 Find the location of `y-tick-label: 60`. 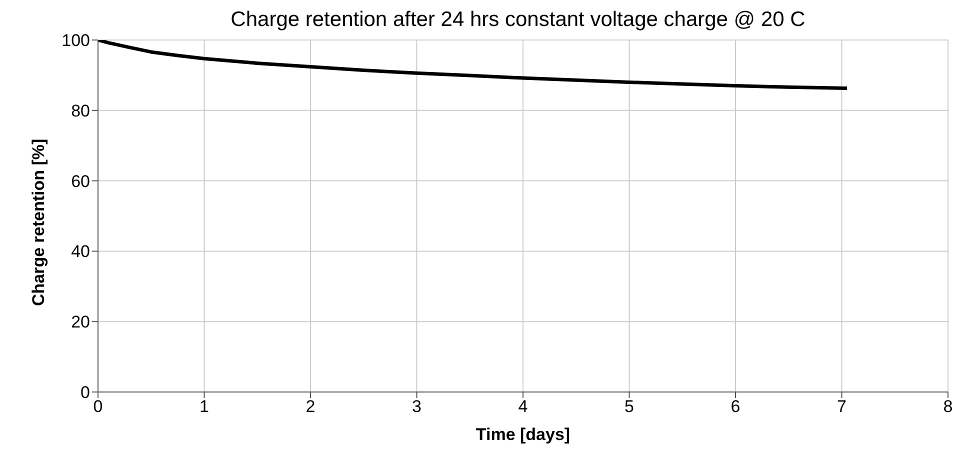

y-tick-label: 60 is located at coordinates (80, 181).